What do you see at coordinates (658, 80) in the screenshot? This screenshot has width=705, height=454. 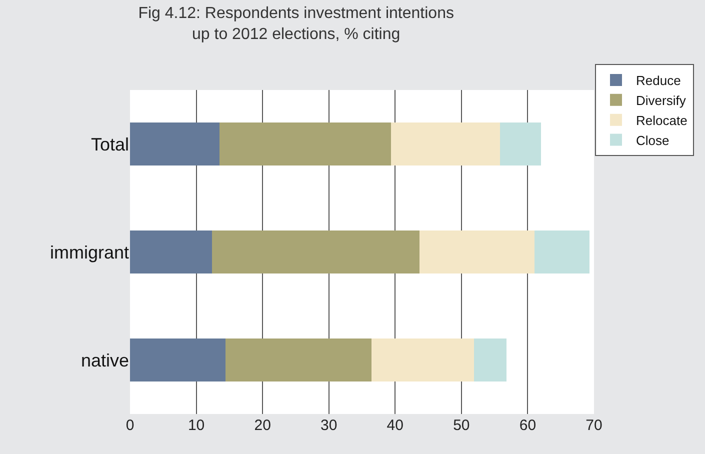 I see `legend-label: Reduce` at bounding box center [658, 80].